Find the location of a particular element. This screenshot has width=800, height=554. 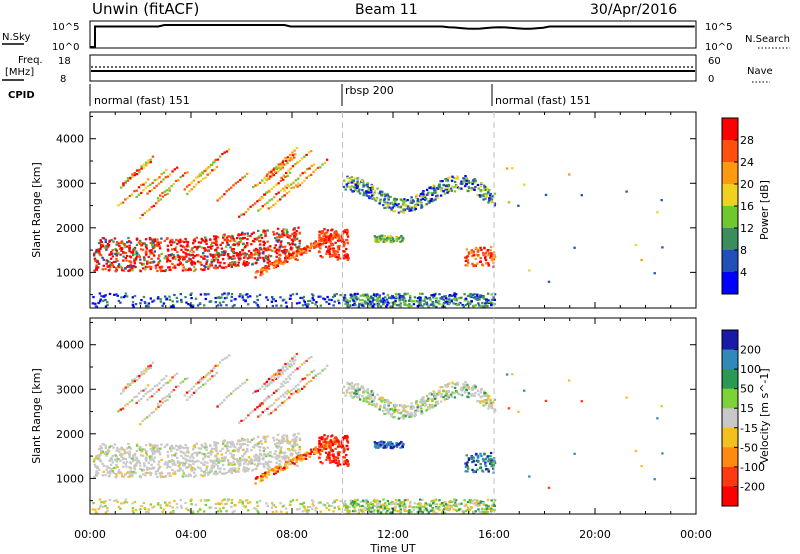

nave-tick-top: 60 is located at coordinates (714, 61).